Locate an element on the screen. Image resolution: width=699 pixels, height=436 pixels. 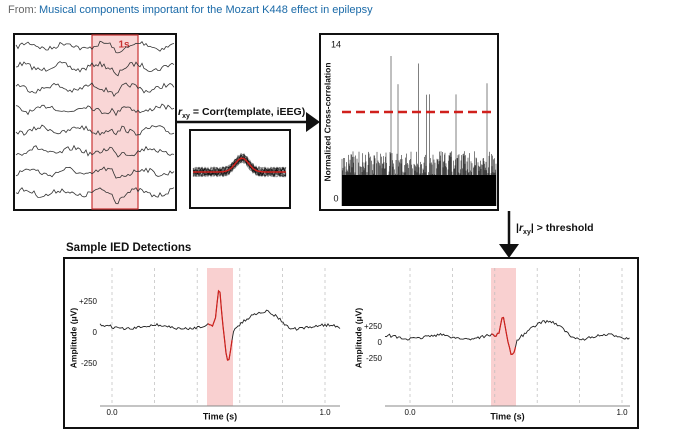
th-prefix: | is located at coordinates (517, 228).